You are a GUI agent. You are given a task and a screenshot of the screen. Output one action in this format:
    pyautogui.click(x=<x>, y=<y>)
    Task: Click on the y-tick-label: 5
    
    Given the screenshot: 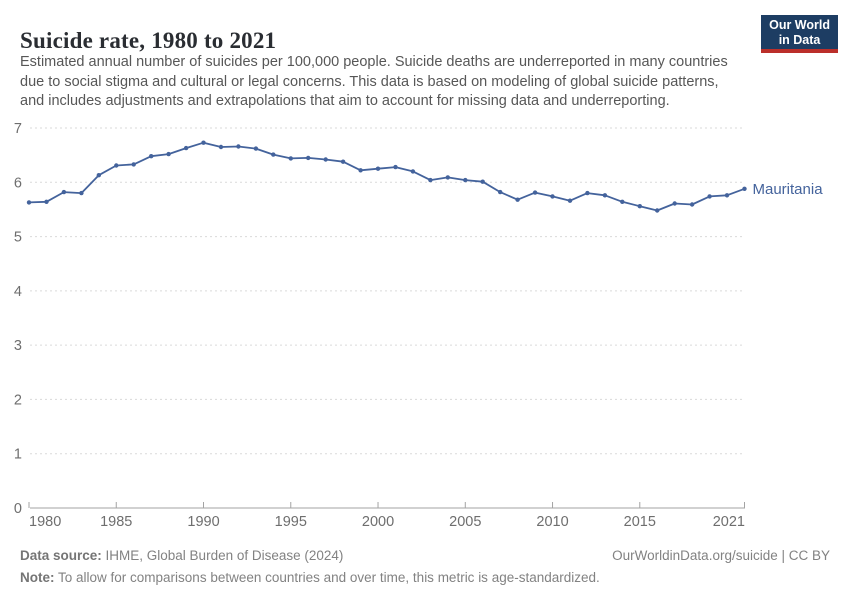 What is the action you would take?
    pyautogui.click(x=18, y=238)
    